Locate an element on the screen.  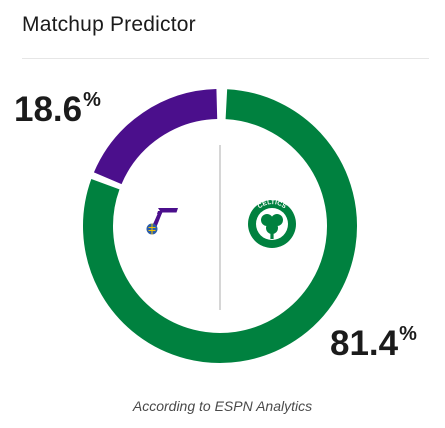
home-percent-symbol: % is located at coordinates (408, 334).